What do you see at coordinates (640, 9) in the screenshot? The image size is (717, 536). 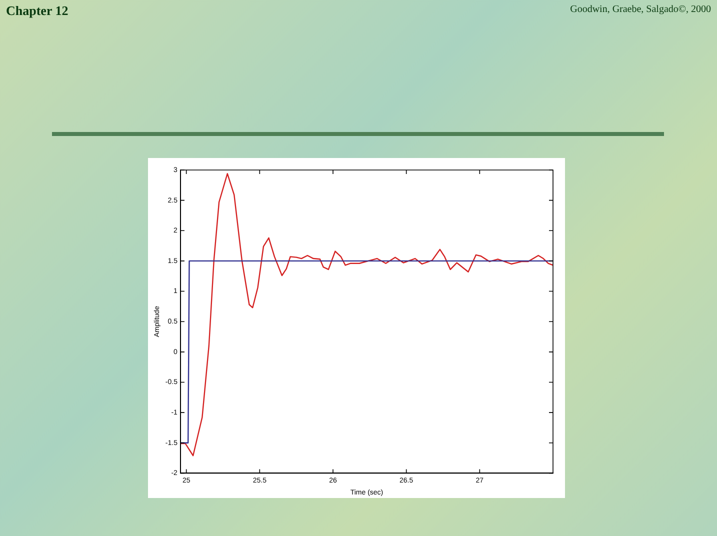 I see `text: Goodwin, Graebe, Salgado©, 2000` at bounding box center [640, 9].